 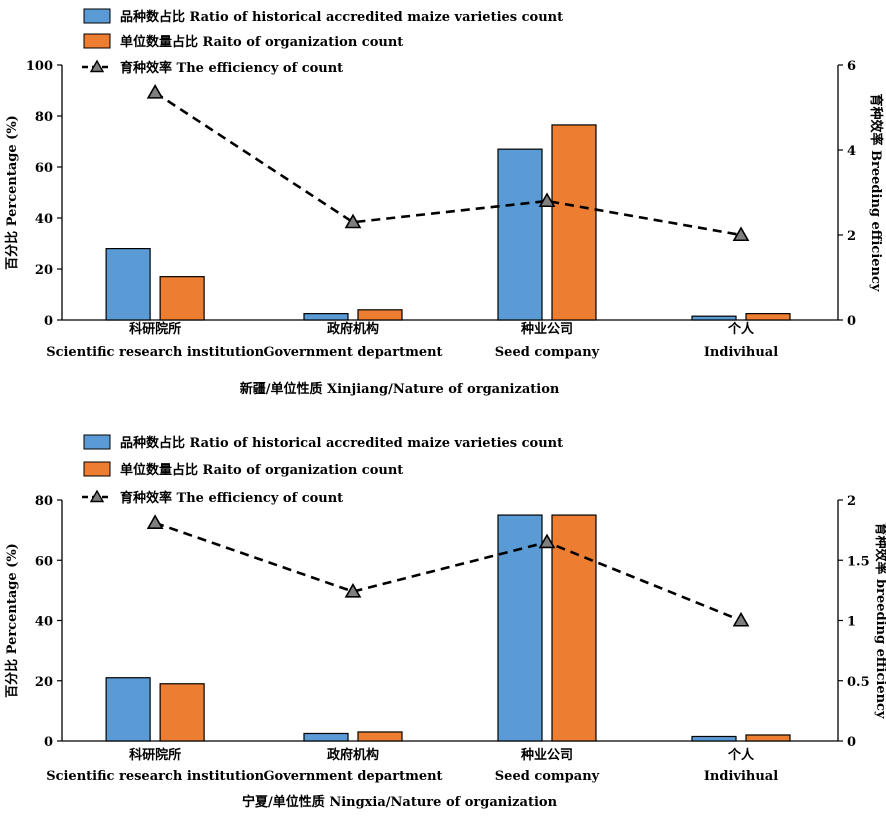 I want to click on y2-tick-label: 1.5, so click(x=858, y=561).